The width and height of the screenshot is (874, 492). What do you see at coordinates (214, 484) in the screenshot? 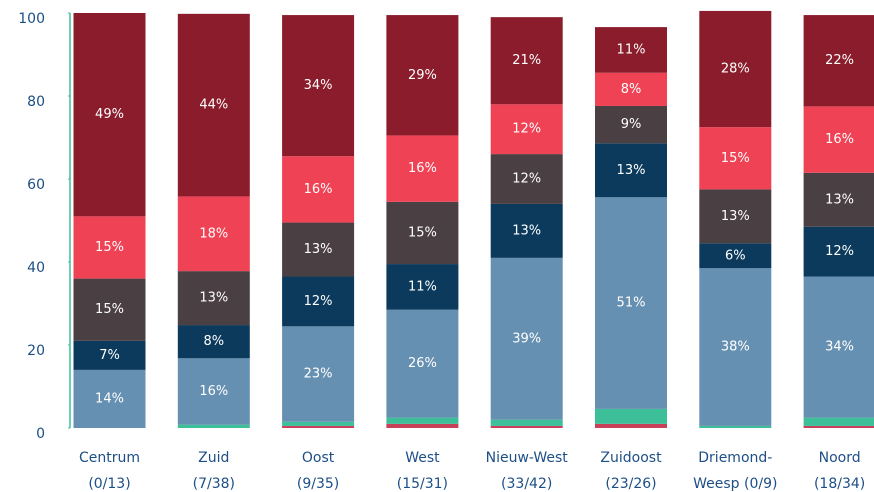
I see `x-tick-label: (7/38)` at bounding box center [214, 484].